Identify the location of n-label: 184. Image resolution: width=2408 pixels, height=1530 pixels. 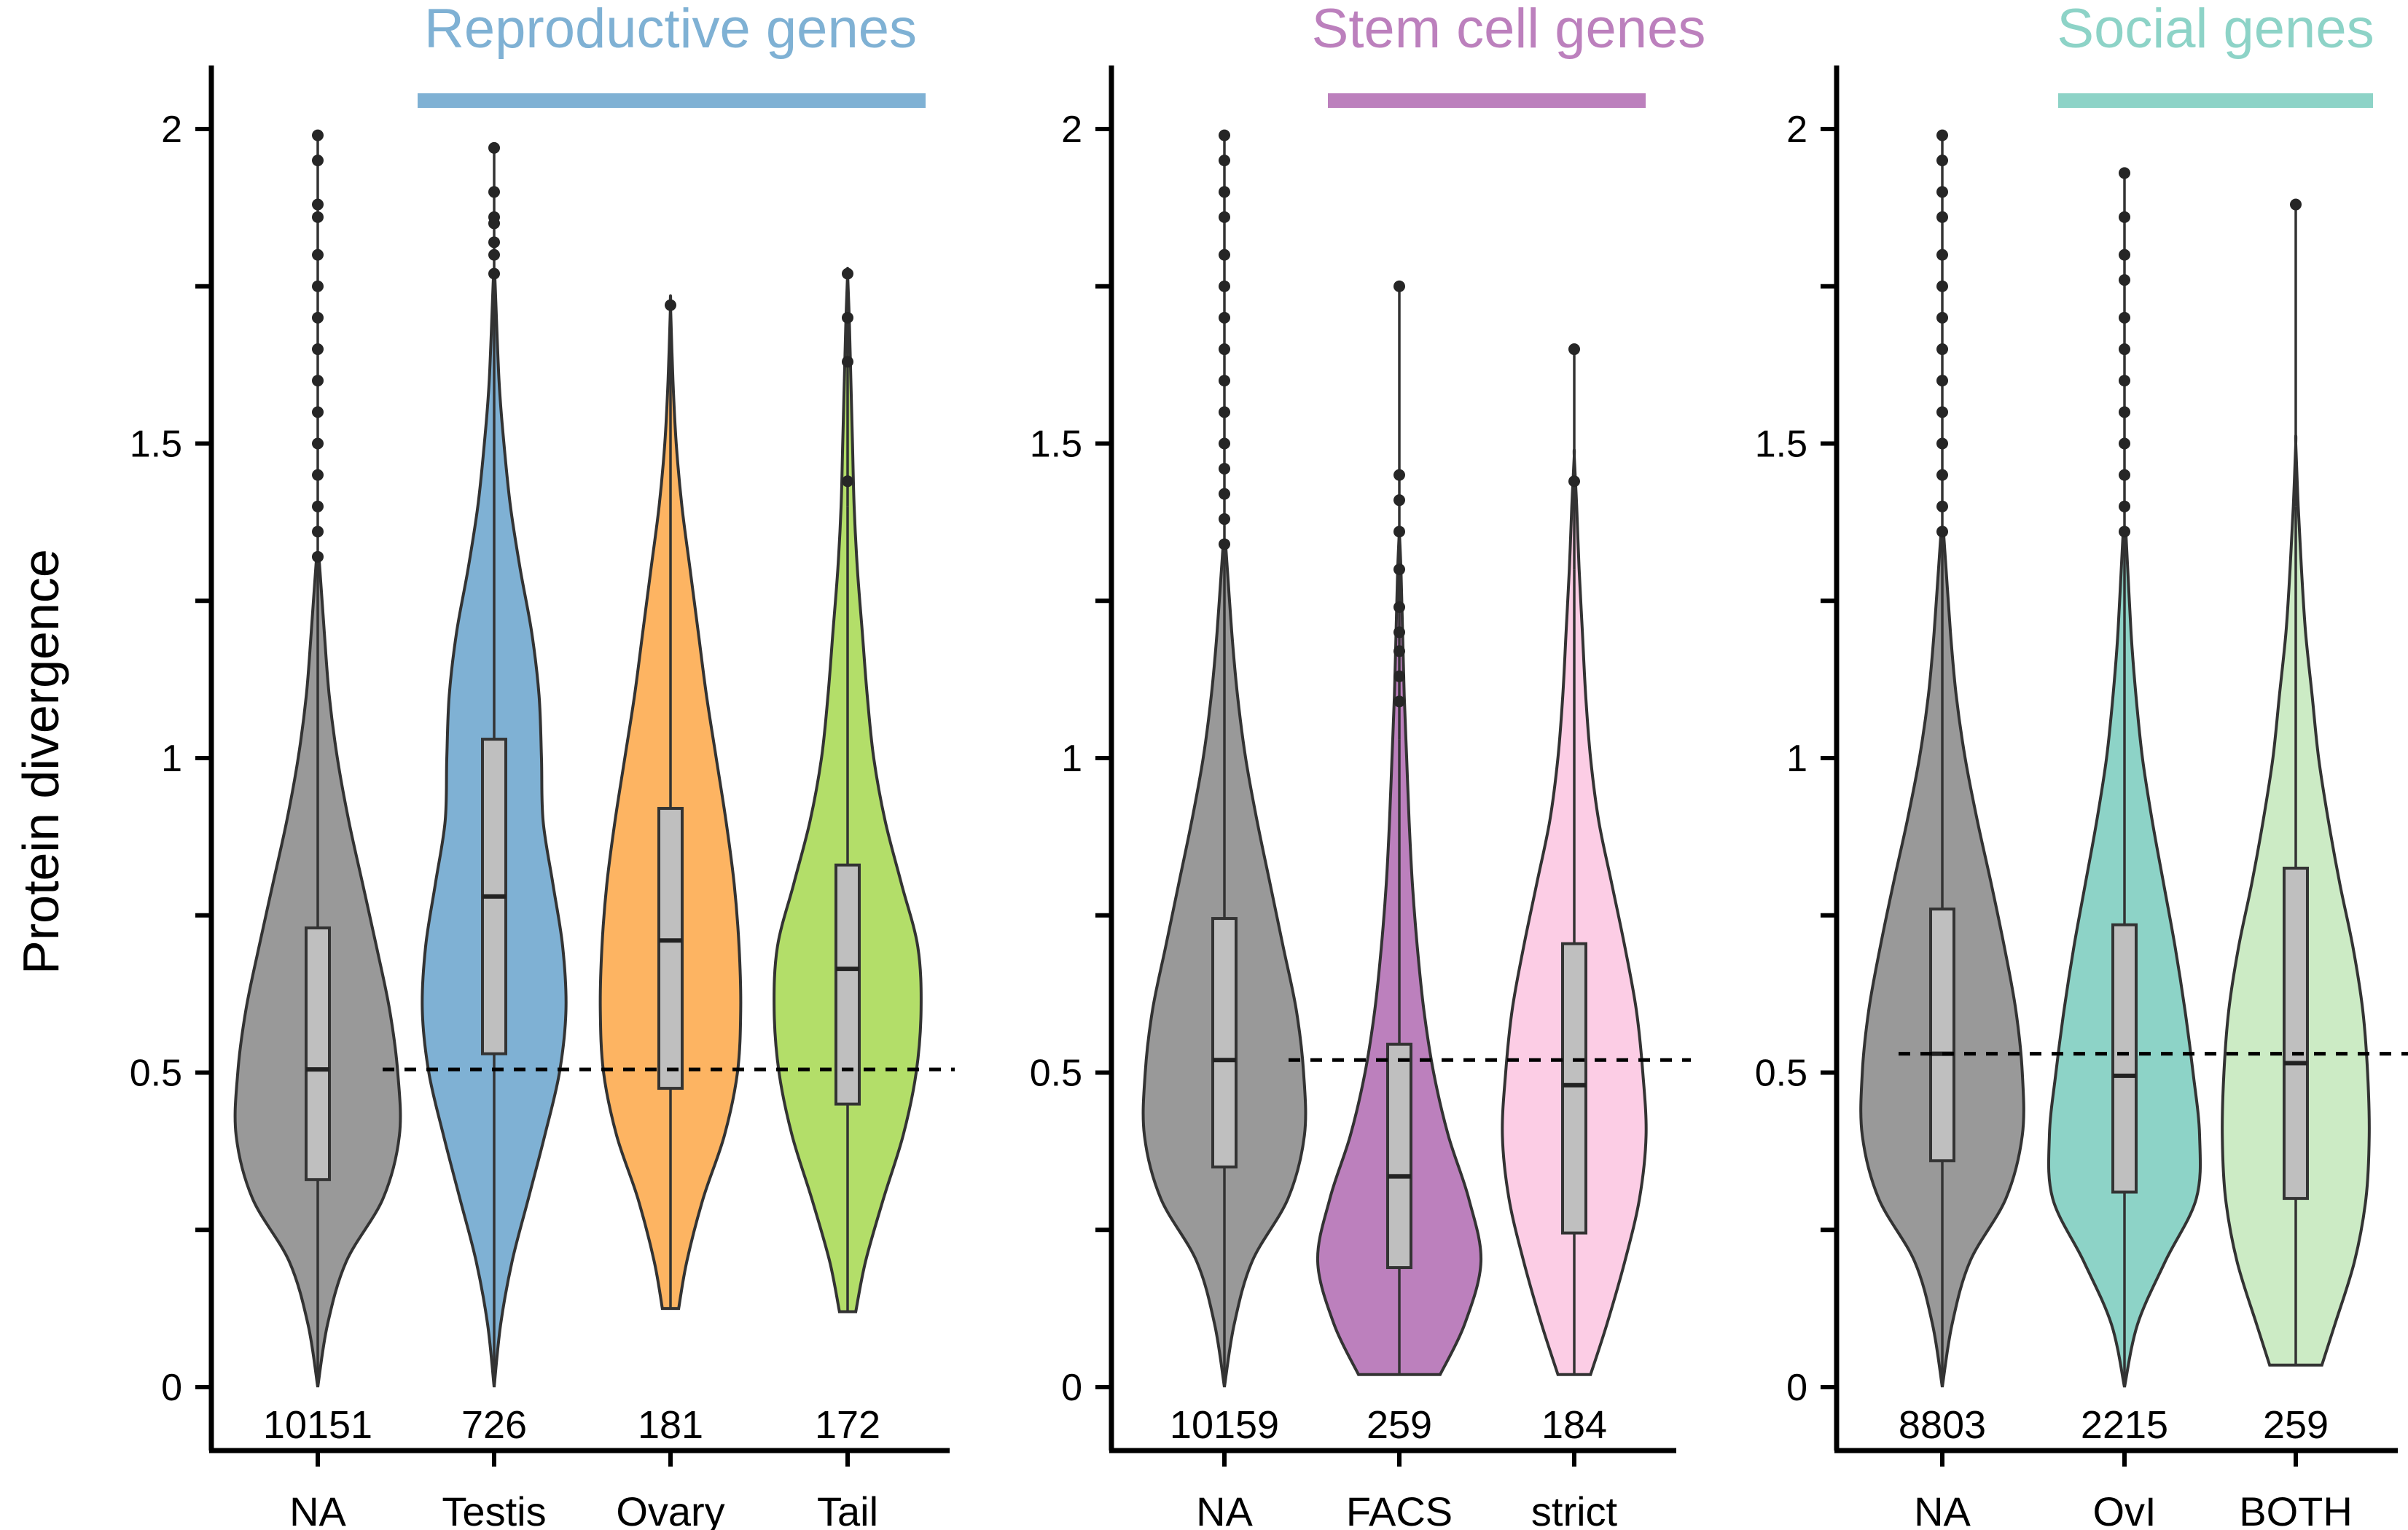
(1574, 1425).